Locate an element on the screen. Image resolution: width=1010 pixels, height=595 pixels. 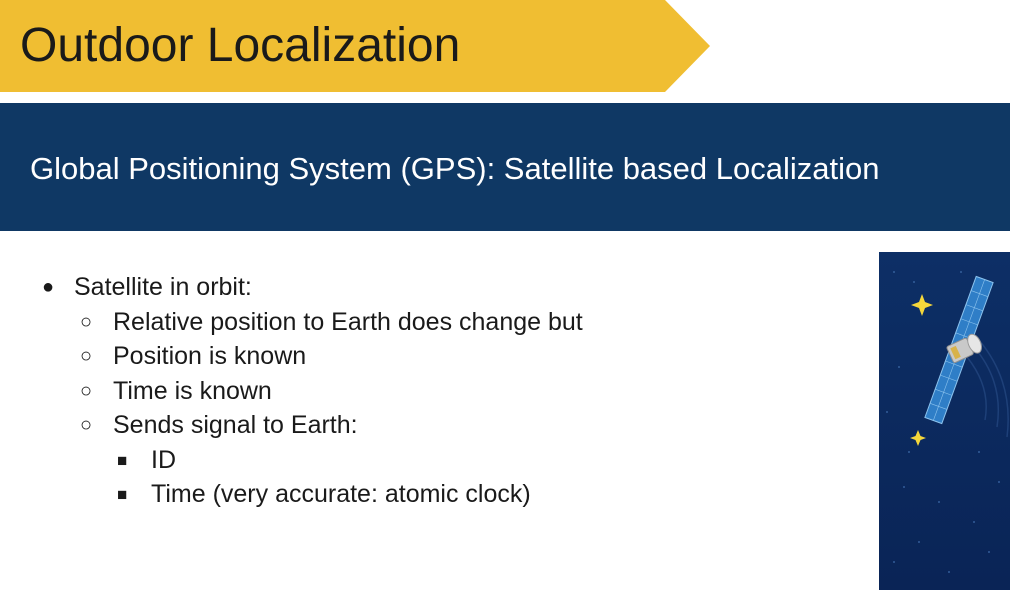
sub-bullet-item: Position is known is located at coordinates (210, 356).